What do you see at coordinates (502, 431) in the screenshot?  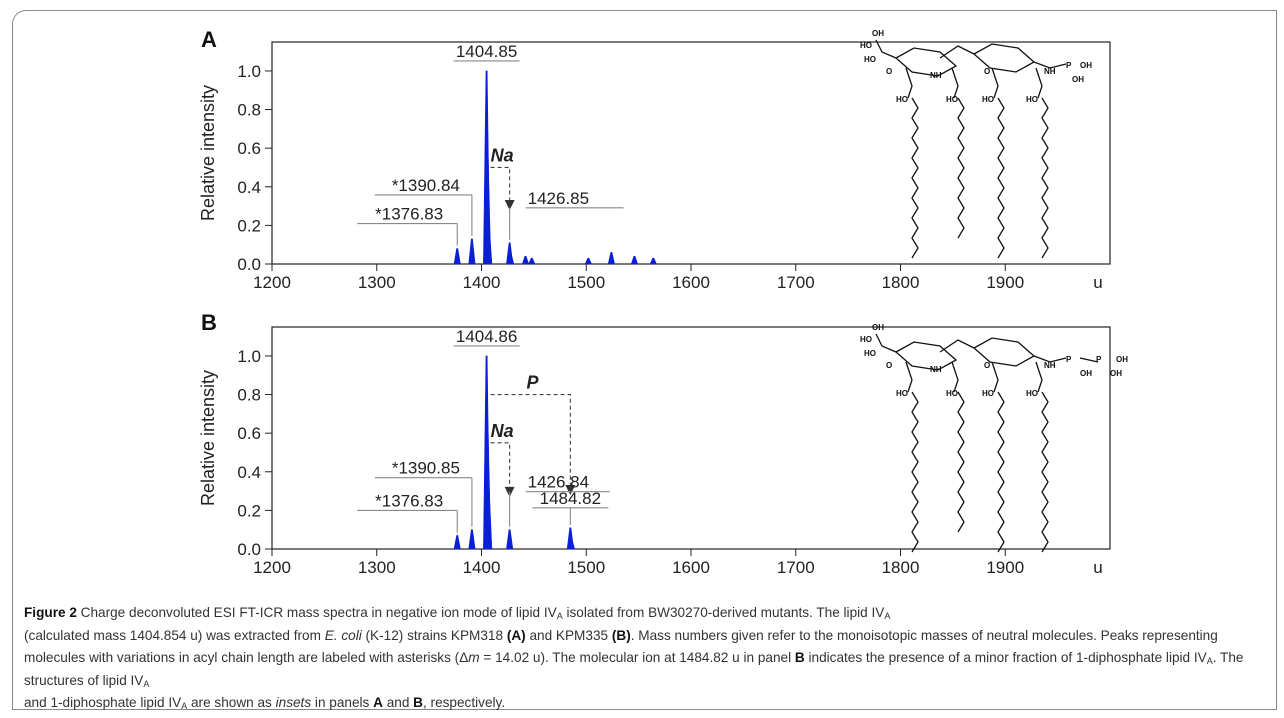 I see `annotation-label: Na` at bounding box center [502, 431].